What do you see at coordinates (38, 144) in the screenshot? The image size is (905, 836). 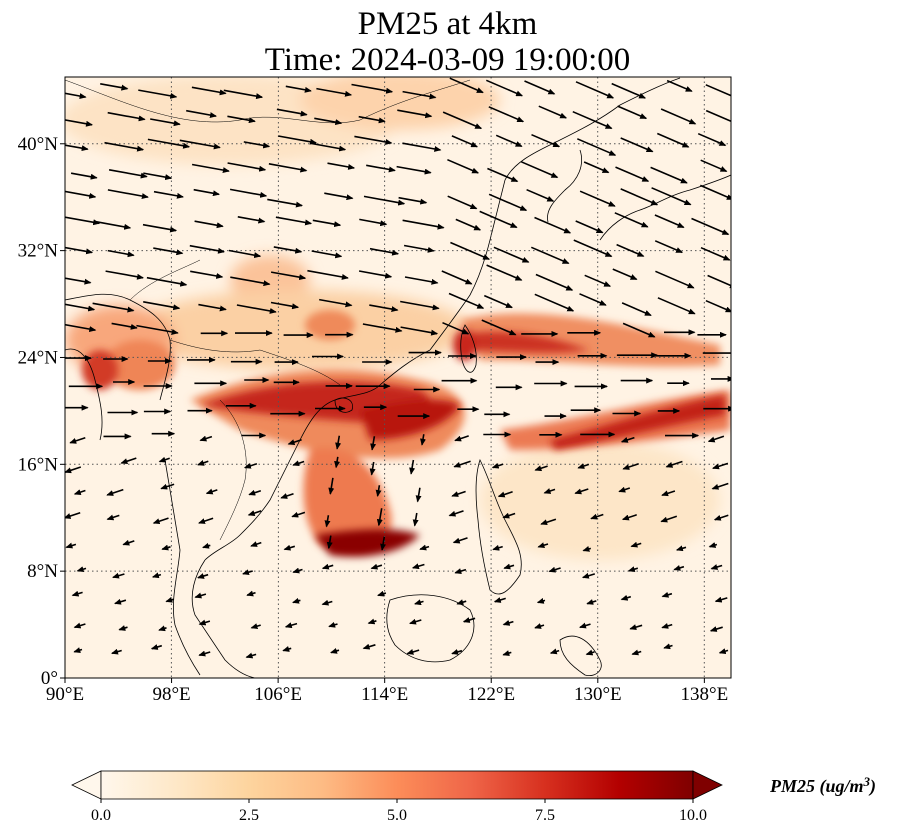 I see `y-tick-label: 40°N` at bounding box center [38, 144].